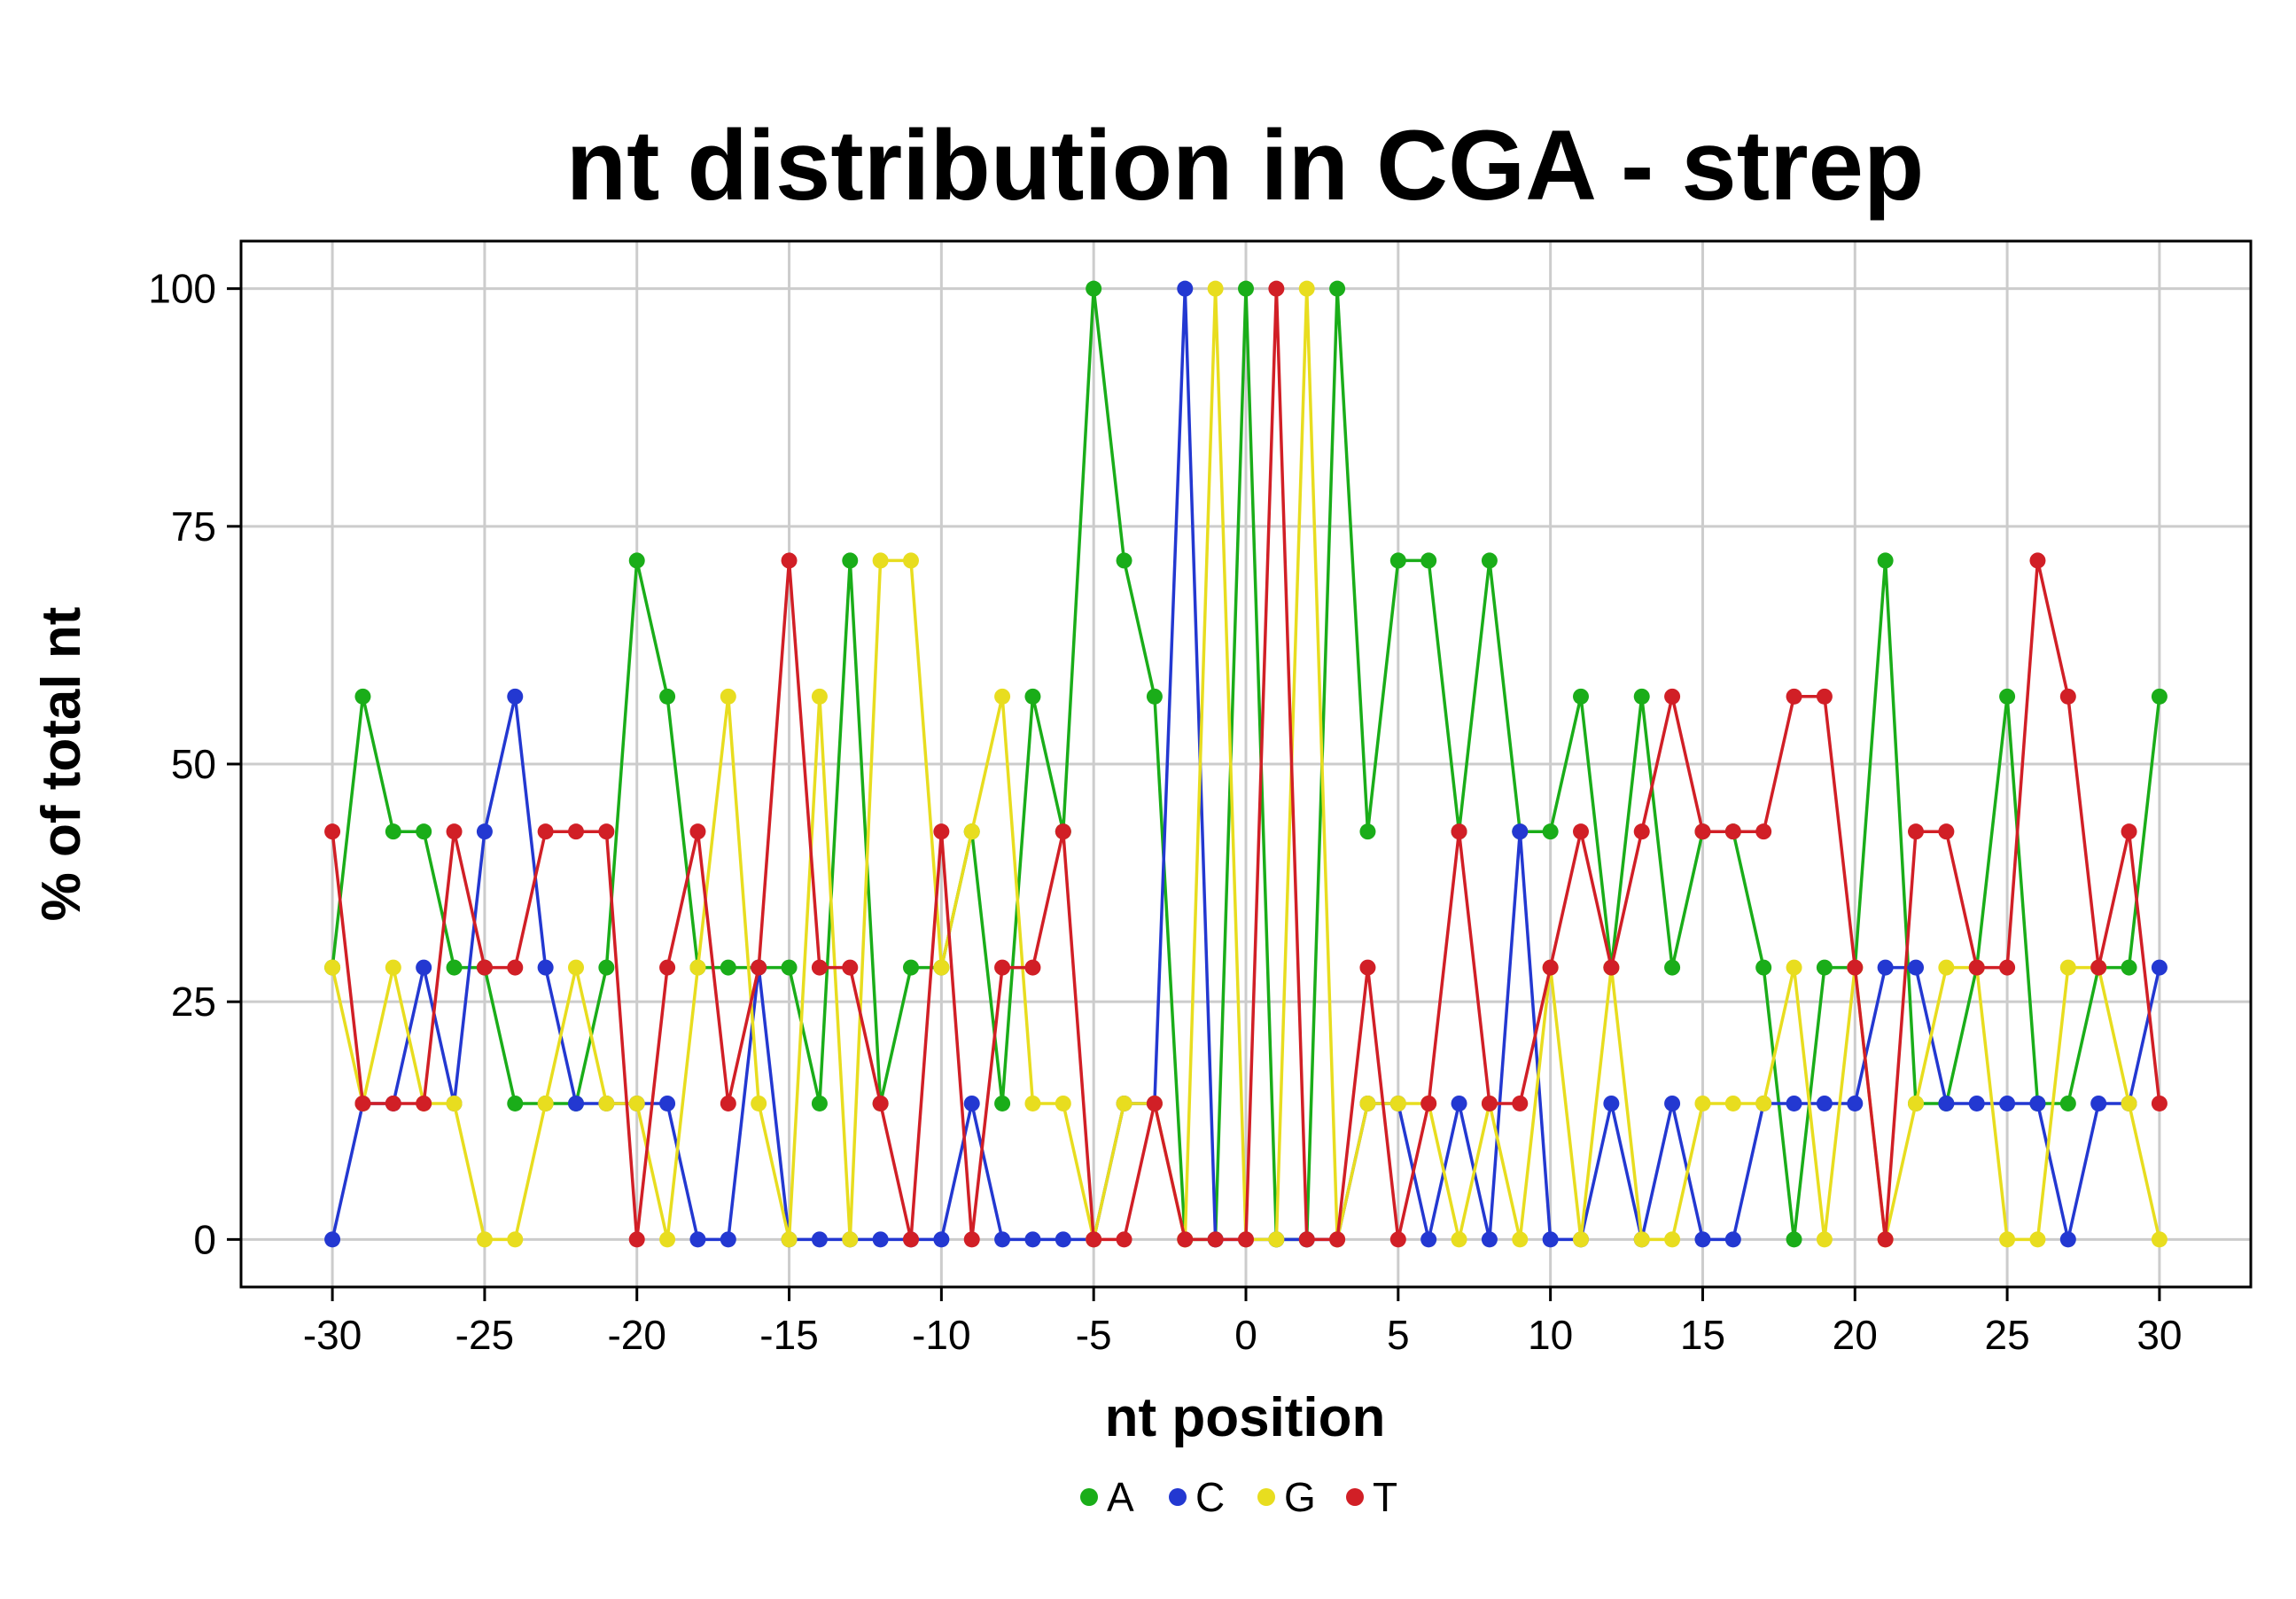 This screenshot has height=1599, width=2296. I want to click on x-axis-title: nt position, so click(1245, 1417).